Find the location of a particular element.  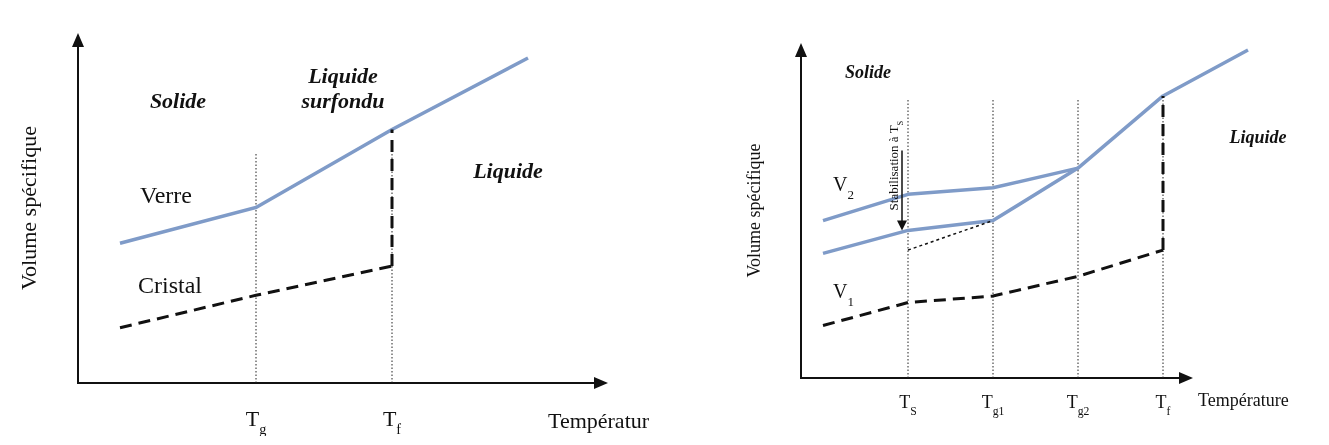

x-tick-label: T$_{g2}$ is located at coordinates (1078, 405).